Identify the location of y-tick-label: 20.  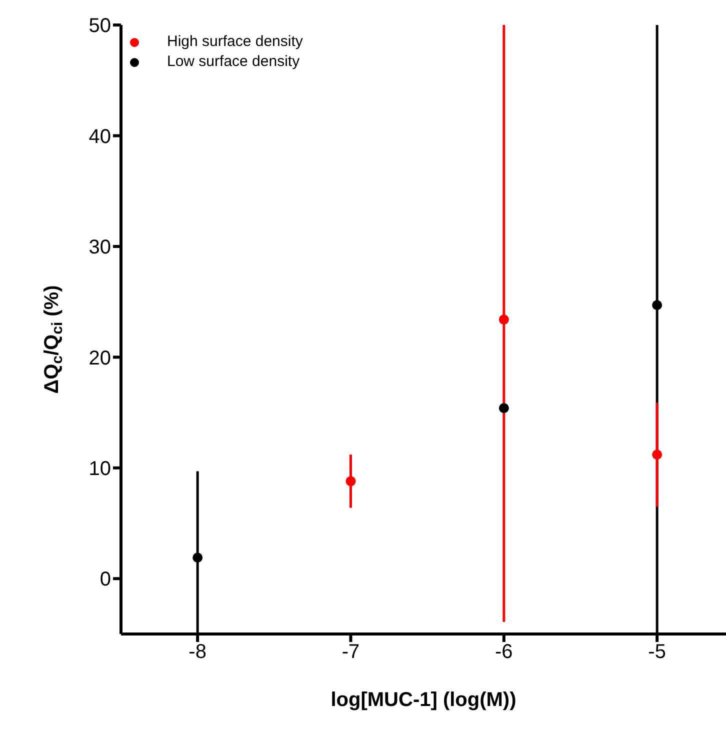
(99, 358).